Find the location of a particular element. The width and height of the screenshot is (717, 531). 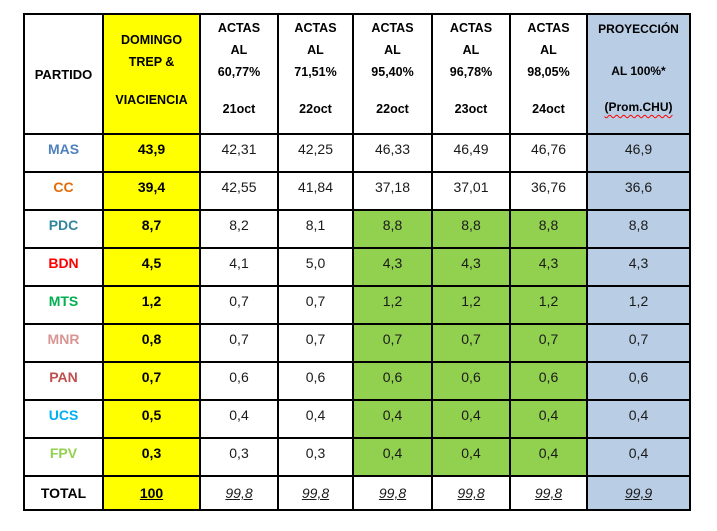

table-row: BDN 4,5 4,1 5,0 4,3 4,3 4,3 4,3 is located at coordinates (357, 267).